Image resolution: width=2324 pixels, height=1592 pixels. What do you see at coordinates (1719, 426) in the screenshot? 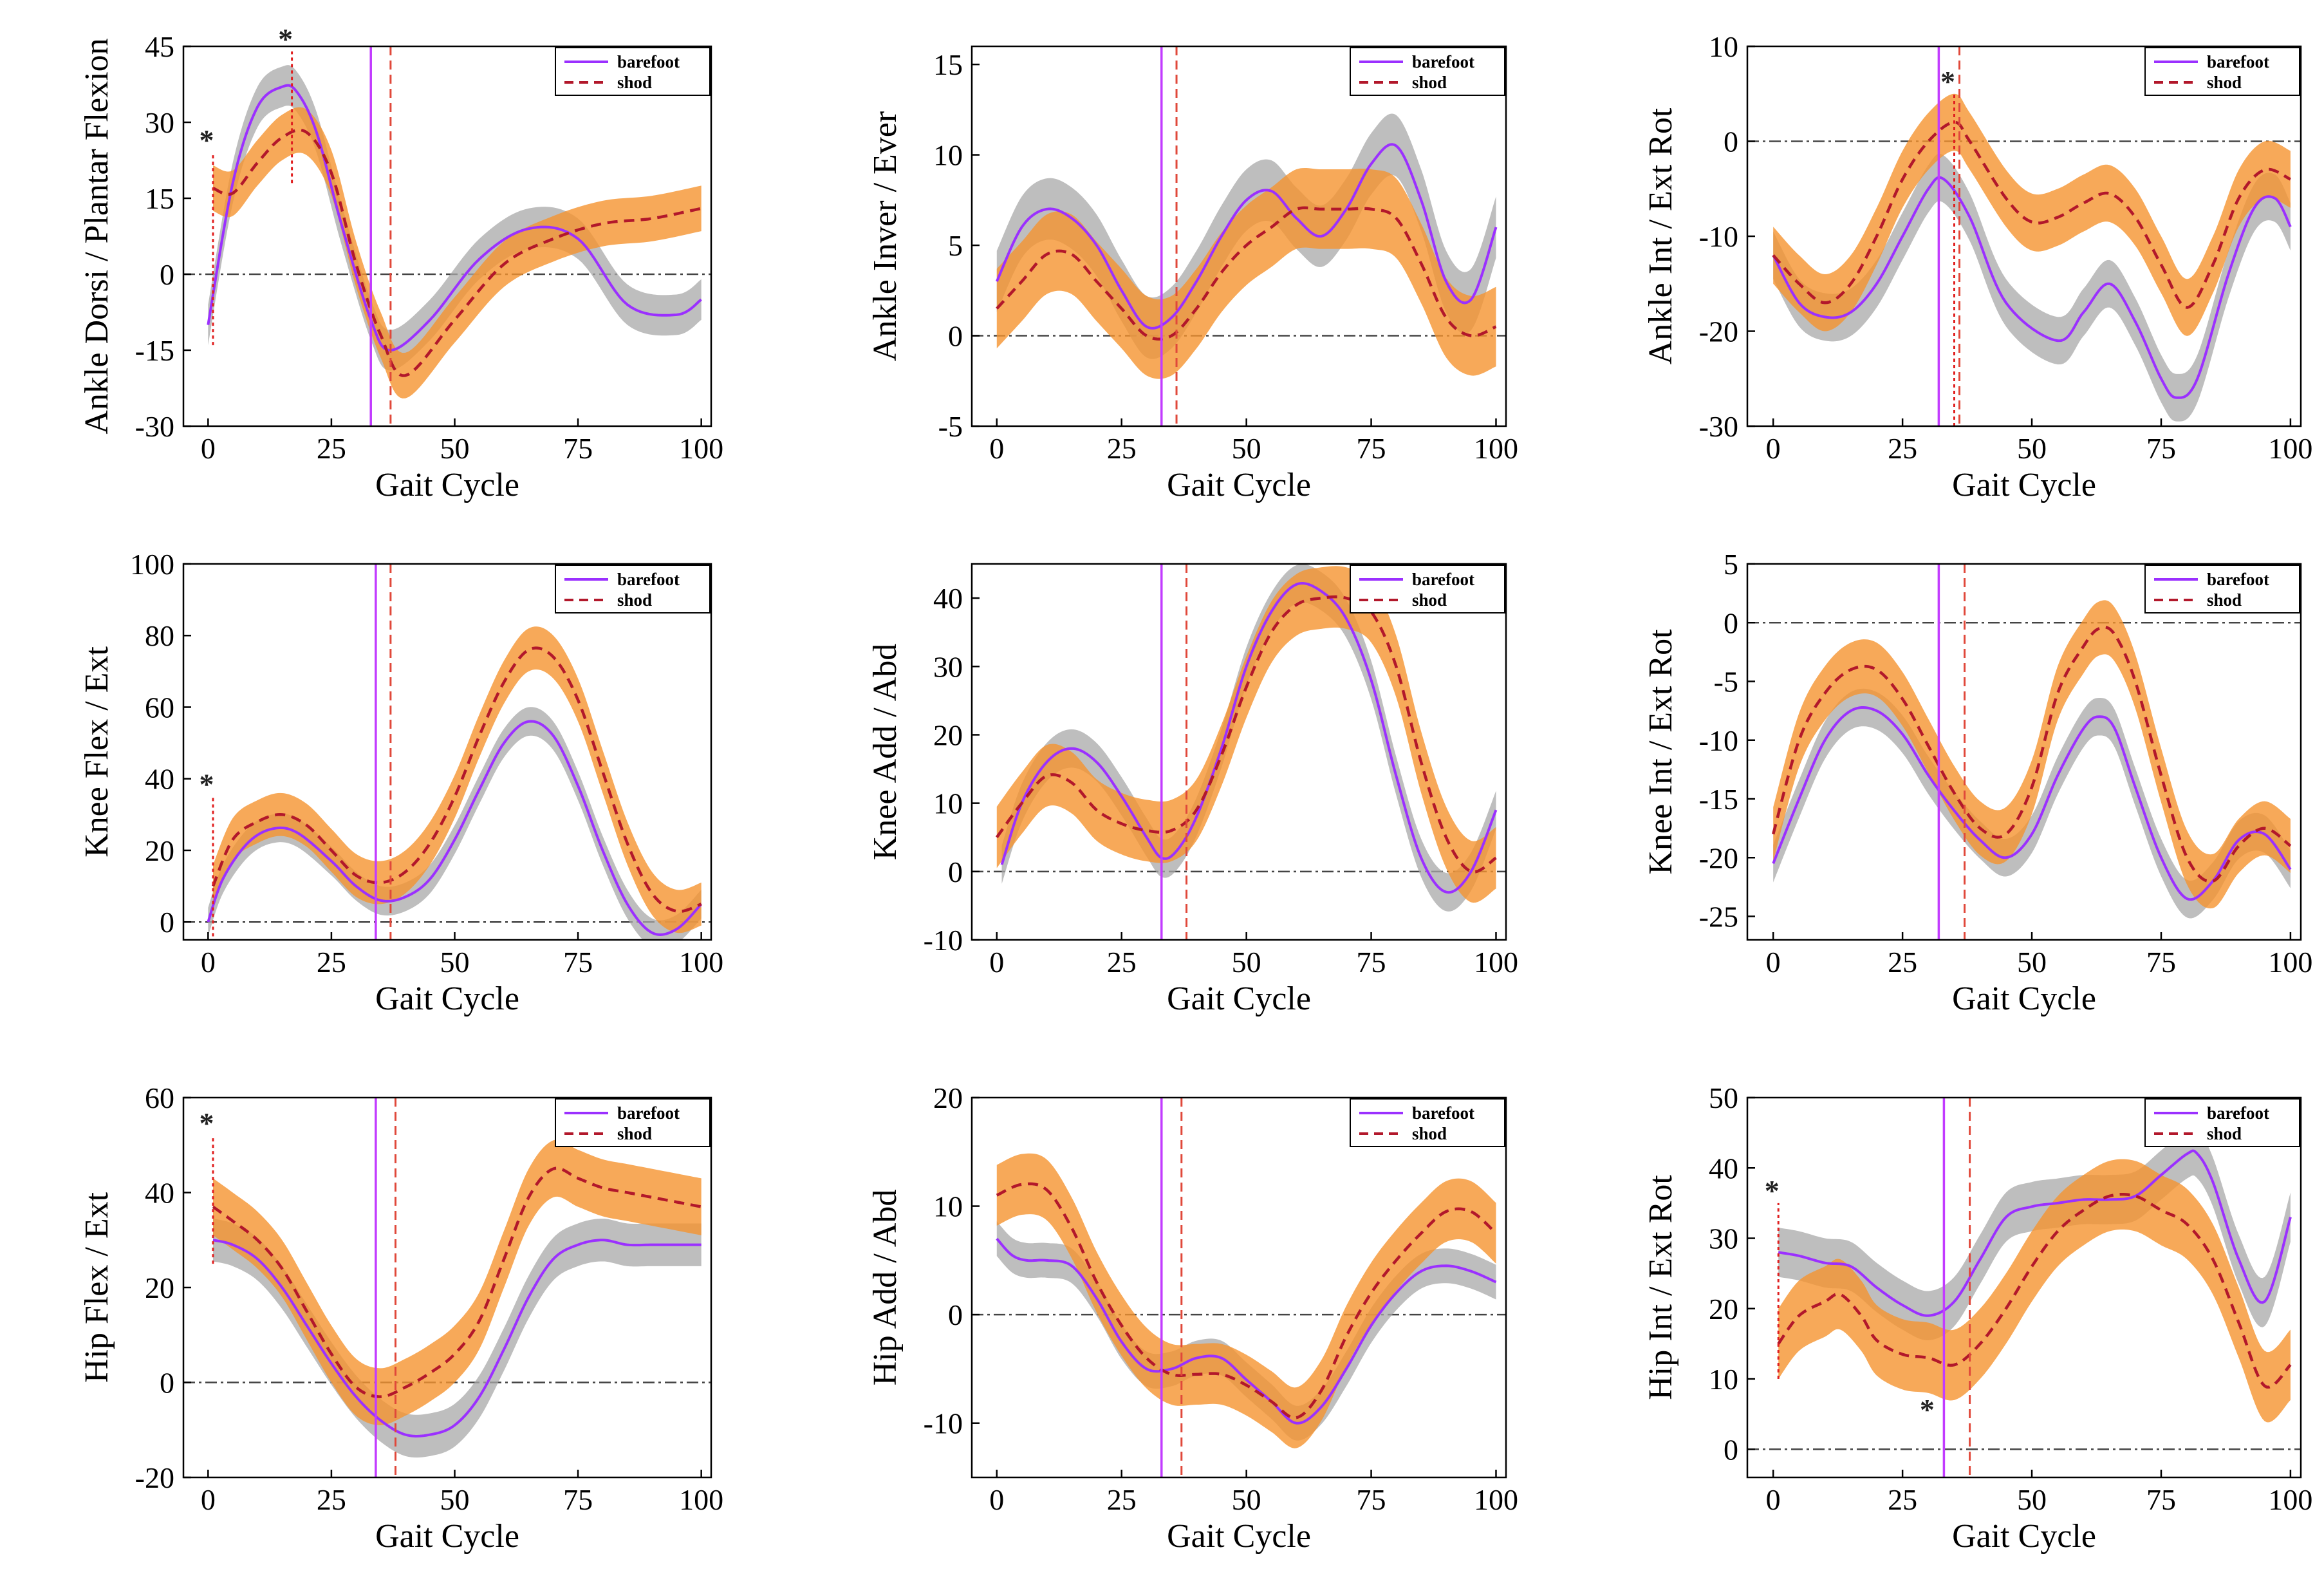
I see `y-tick-label: -30` at bounding box center [1719, 426].